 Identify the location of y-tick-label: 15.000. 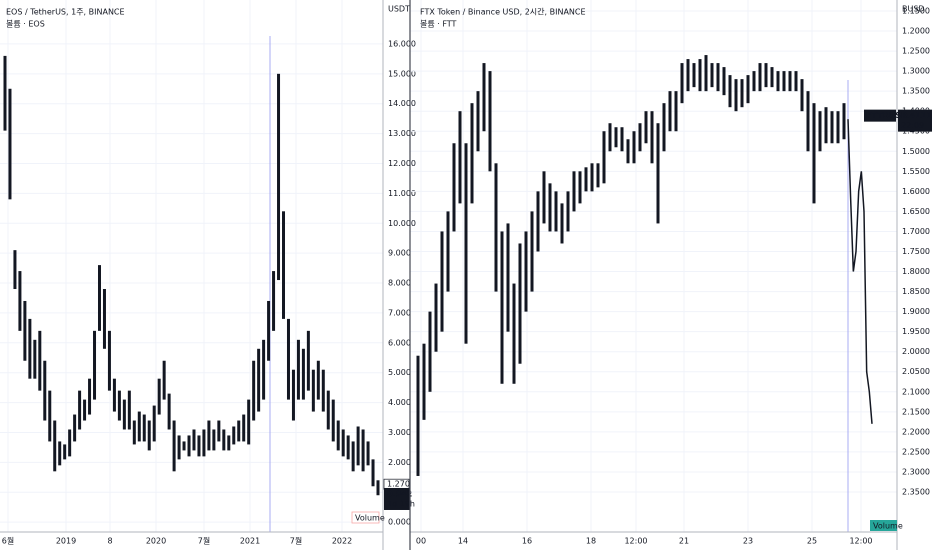
(402, 73).